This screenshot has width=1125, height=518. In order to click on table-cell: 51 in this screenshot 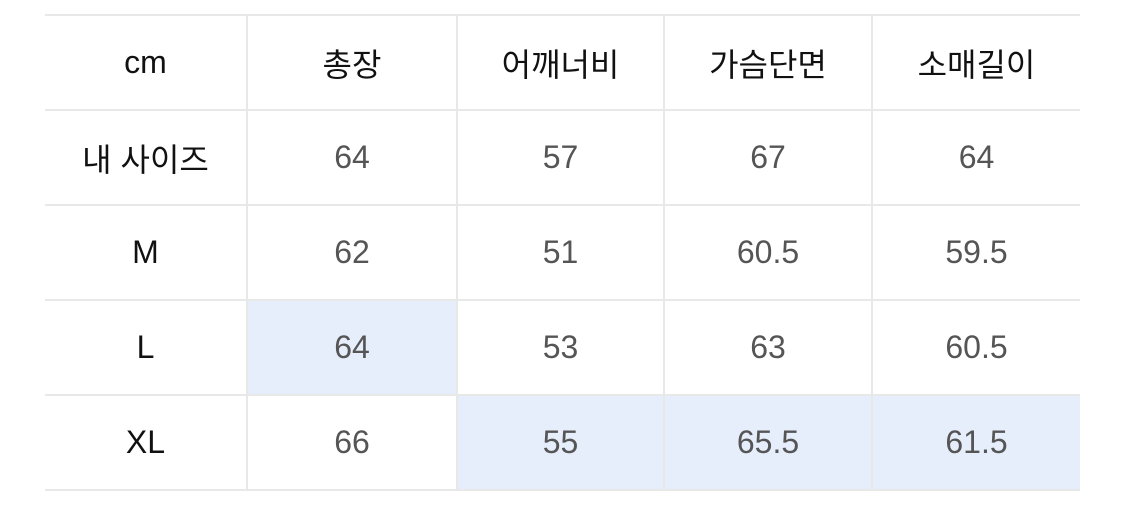, I will do `click(560, 252)`.